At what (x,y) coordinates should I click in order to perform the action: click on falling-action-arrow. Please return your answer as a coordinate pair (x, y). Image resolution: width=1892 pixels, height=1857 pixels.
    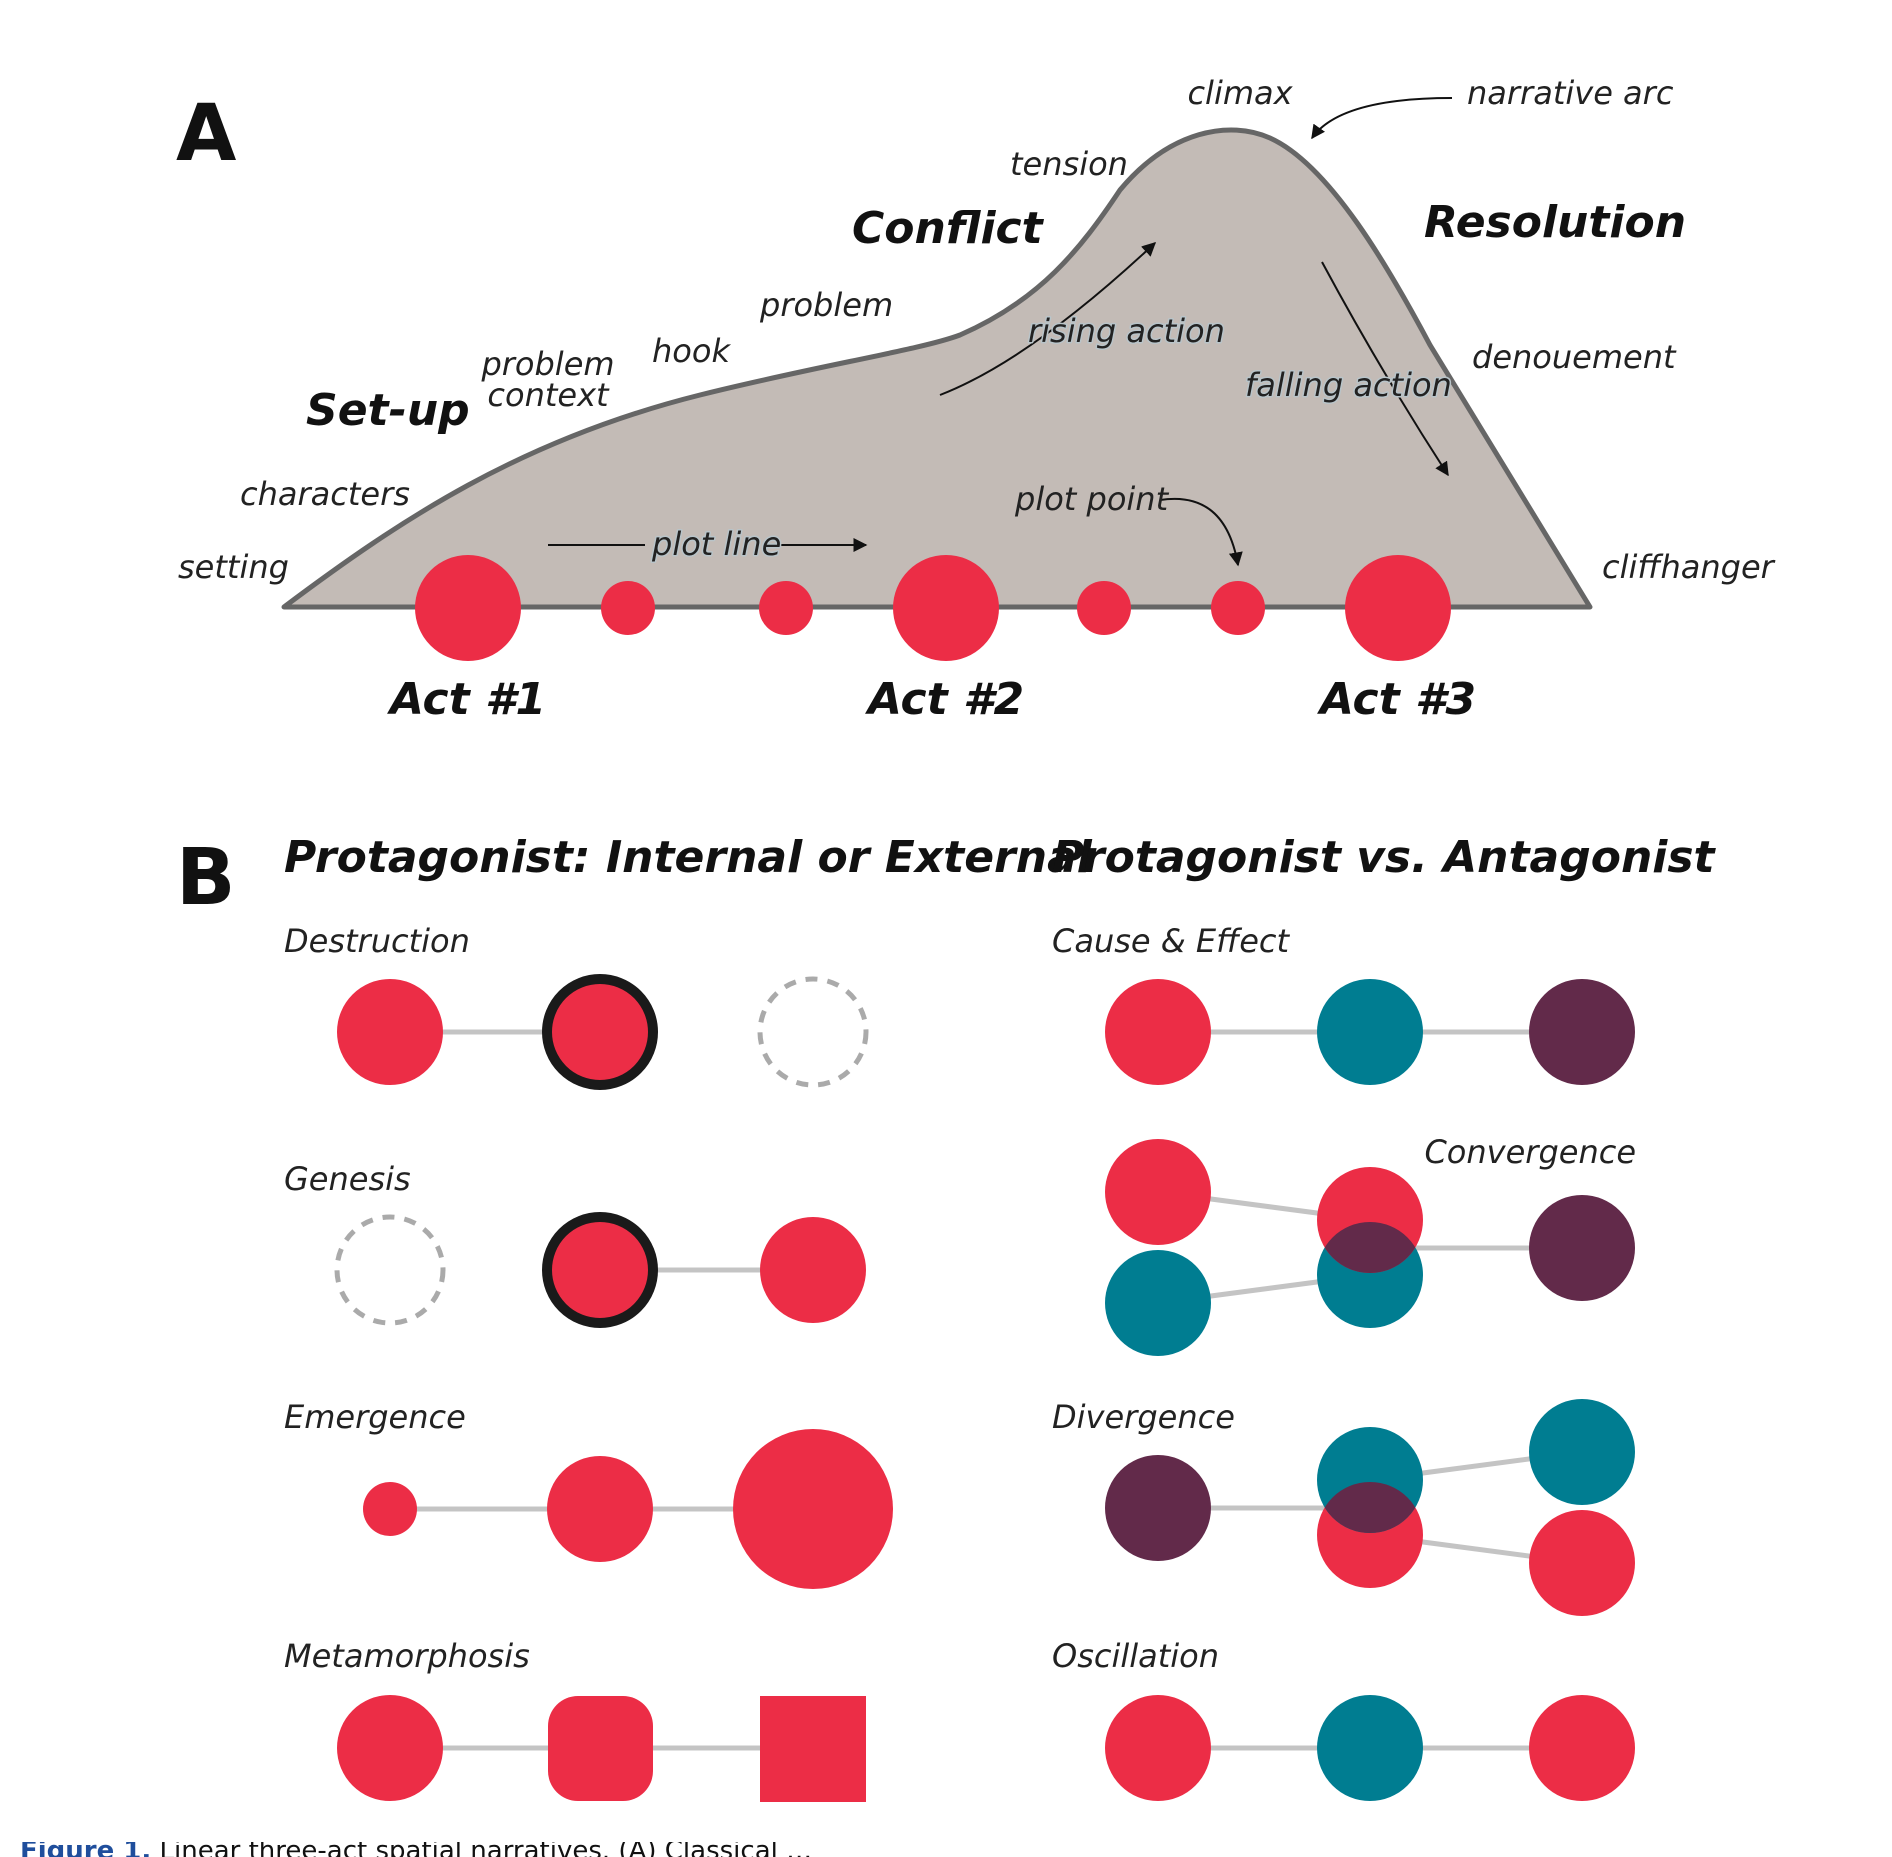
    Looking at the image, I should click on (1385, 369).